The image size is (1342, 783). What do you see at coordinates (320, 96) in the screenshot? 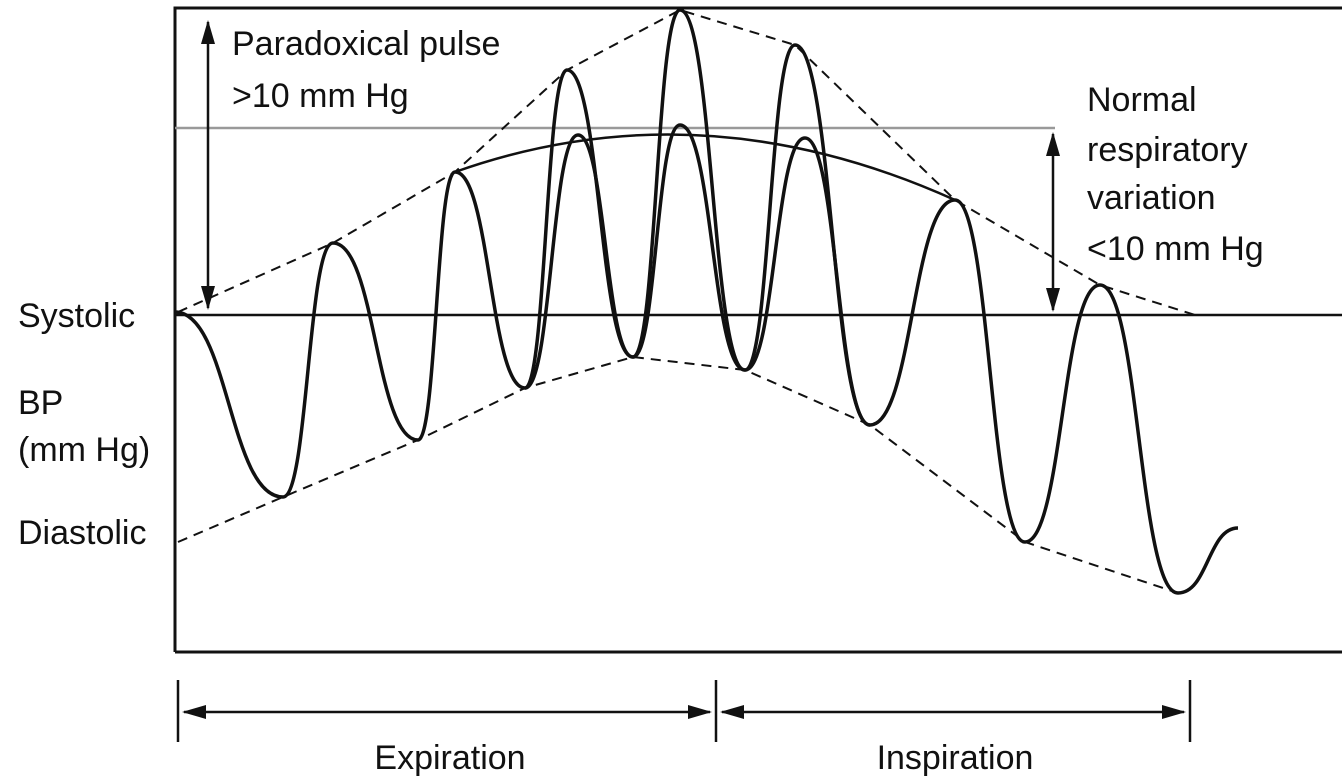
I see `label: >10 mm Hg` at bounding box center [320, 96].